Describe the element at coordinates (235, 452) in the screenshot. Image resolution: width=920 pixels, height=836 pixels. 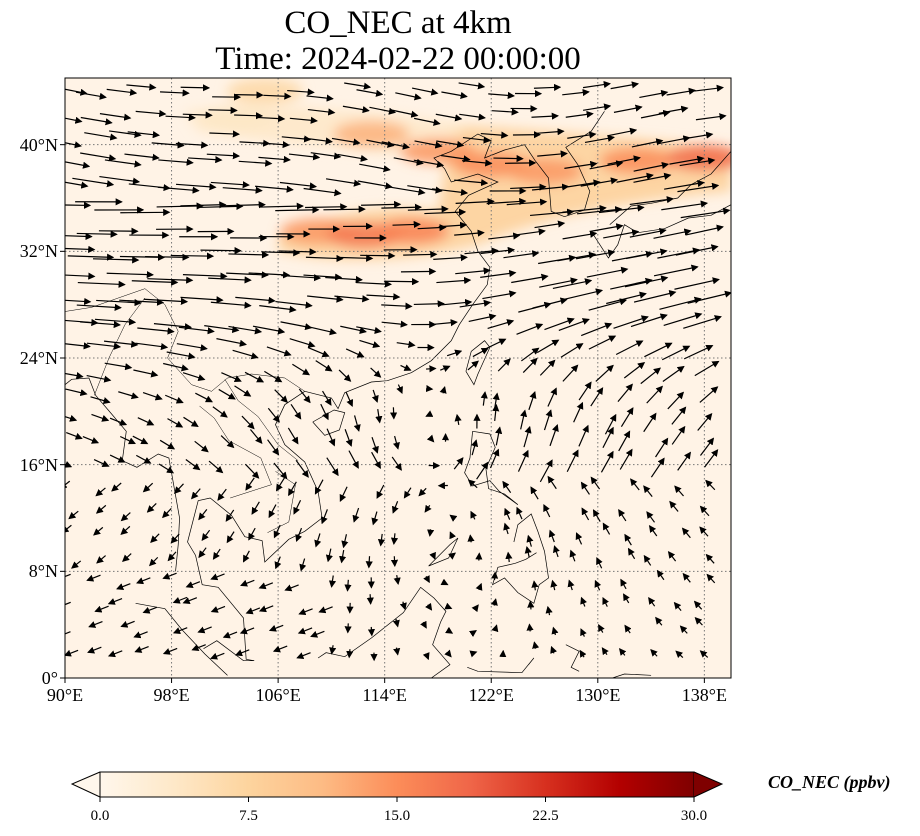
I see `country-border` at that location.